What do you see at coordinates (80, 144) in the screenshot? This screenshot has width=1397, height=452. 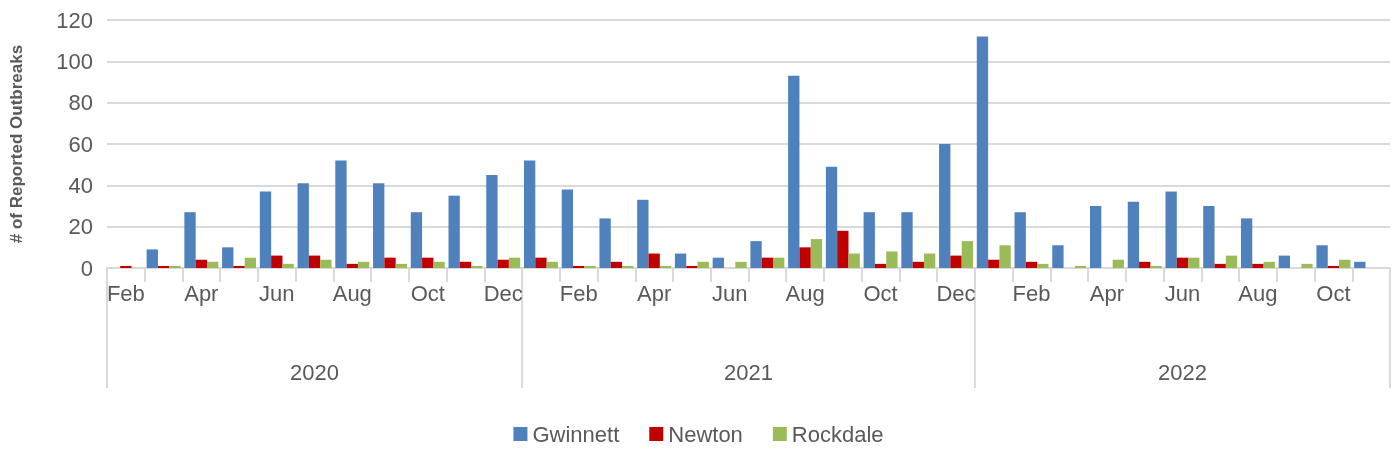 I see `y-tick-label: 60` at bounding box center [80, 144].